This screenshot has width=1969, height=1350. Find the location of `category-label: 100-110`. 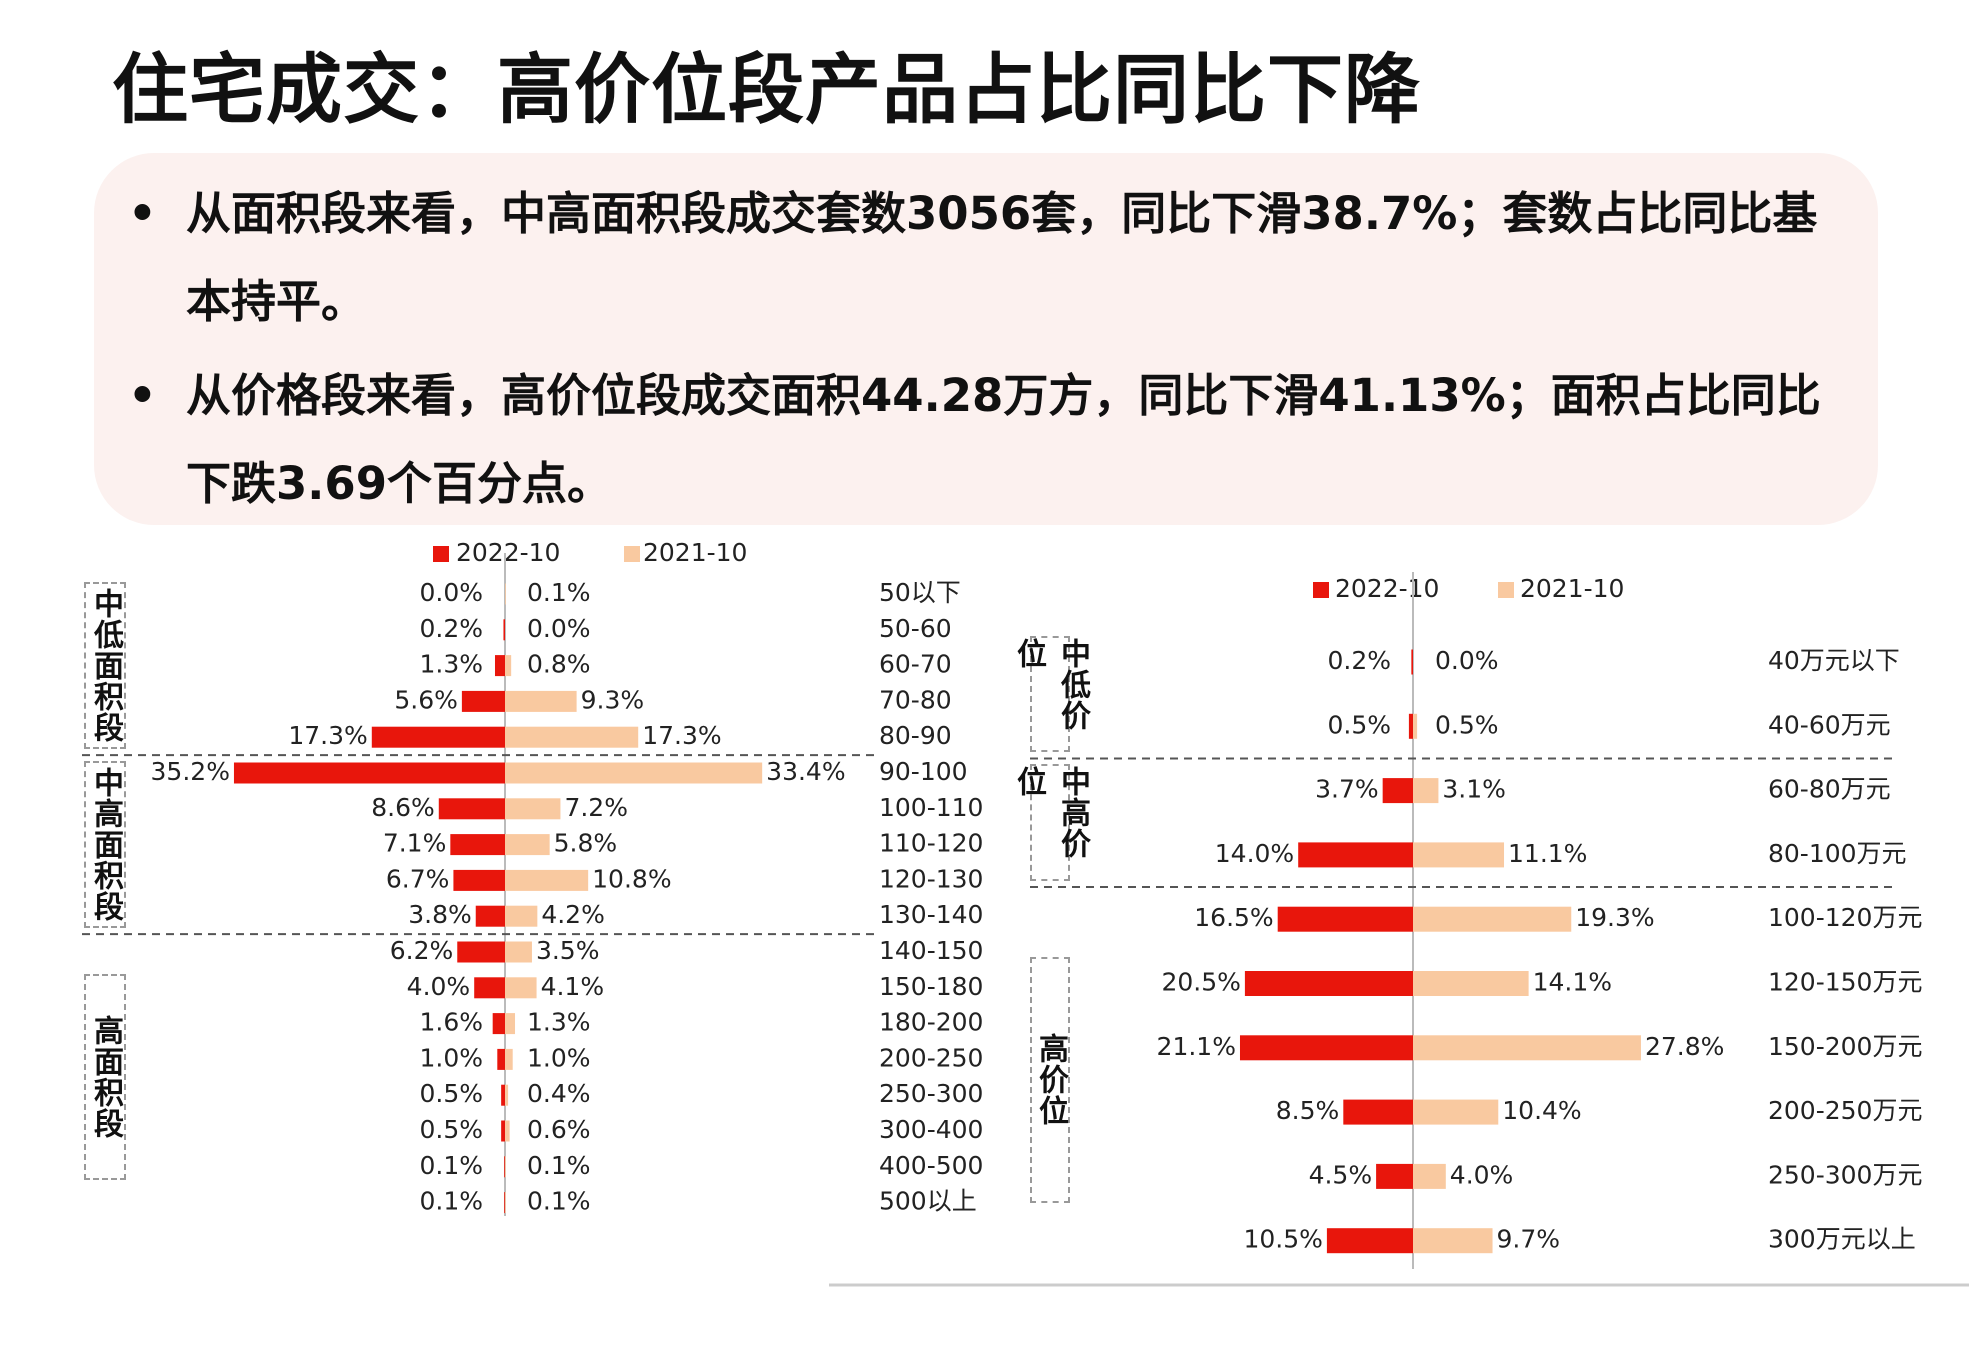

category-label: 100-110 is located at coordinates (931, 807).